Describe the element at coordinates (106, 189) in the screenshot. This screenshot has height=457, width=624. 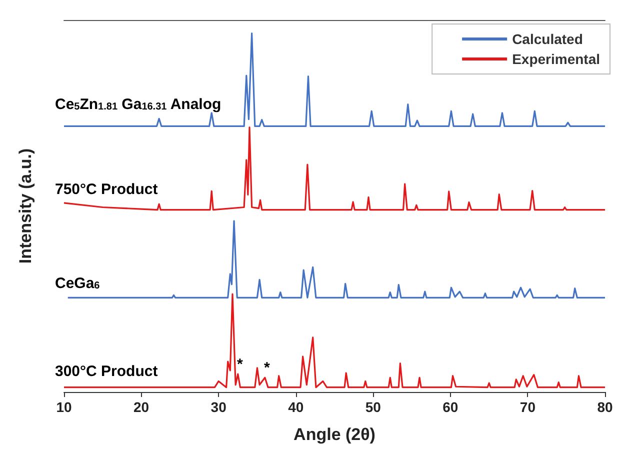
I see `annotation: 750°C Product` at that location.